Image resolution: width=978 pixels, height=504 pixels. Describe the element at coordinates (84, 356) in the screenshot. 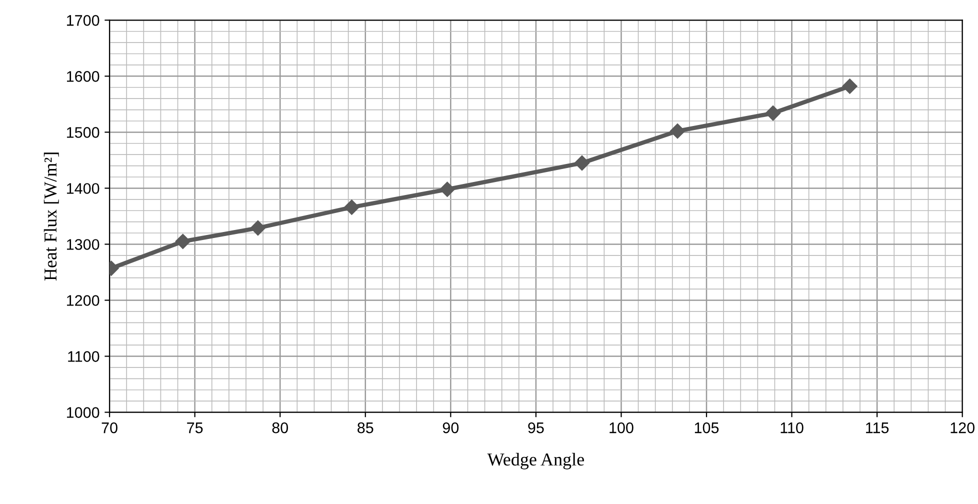

I see `y-tick-label: 1100` at that location.